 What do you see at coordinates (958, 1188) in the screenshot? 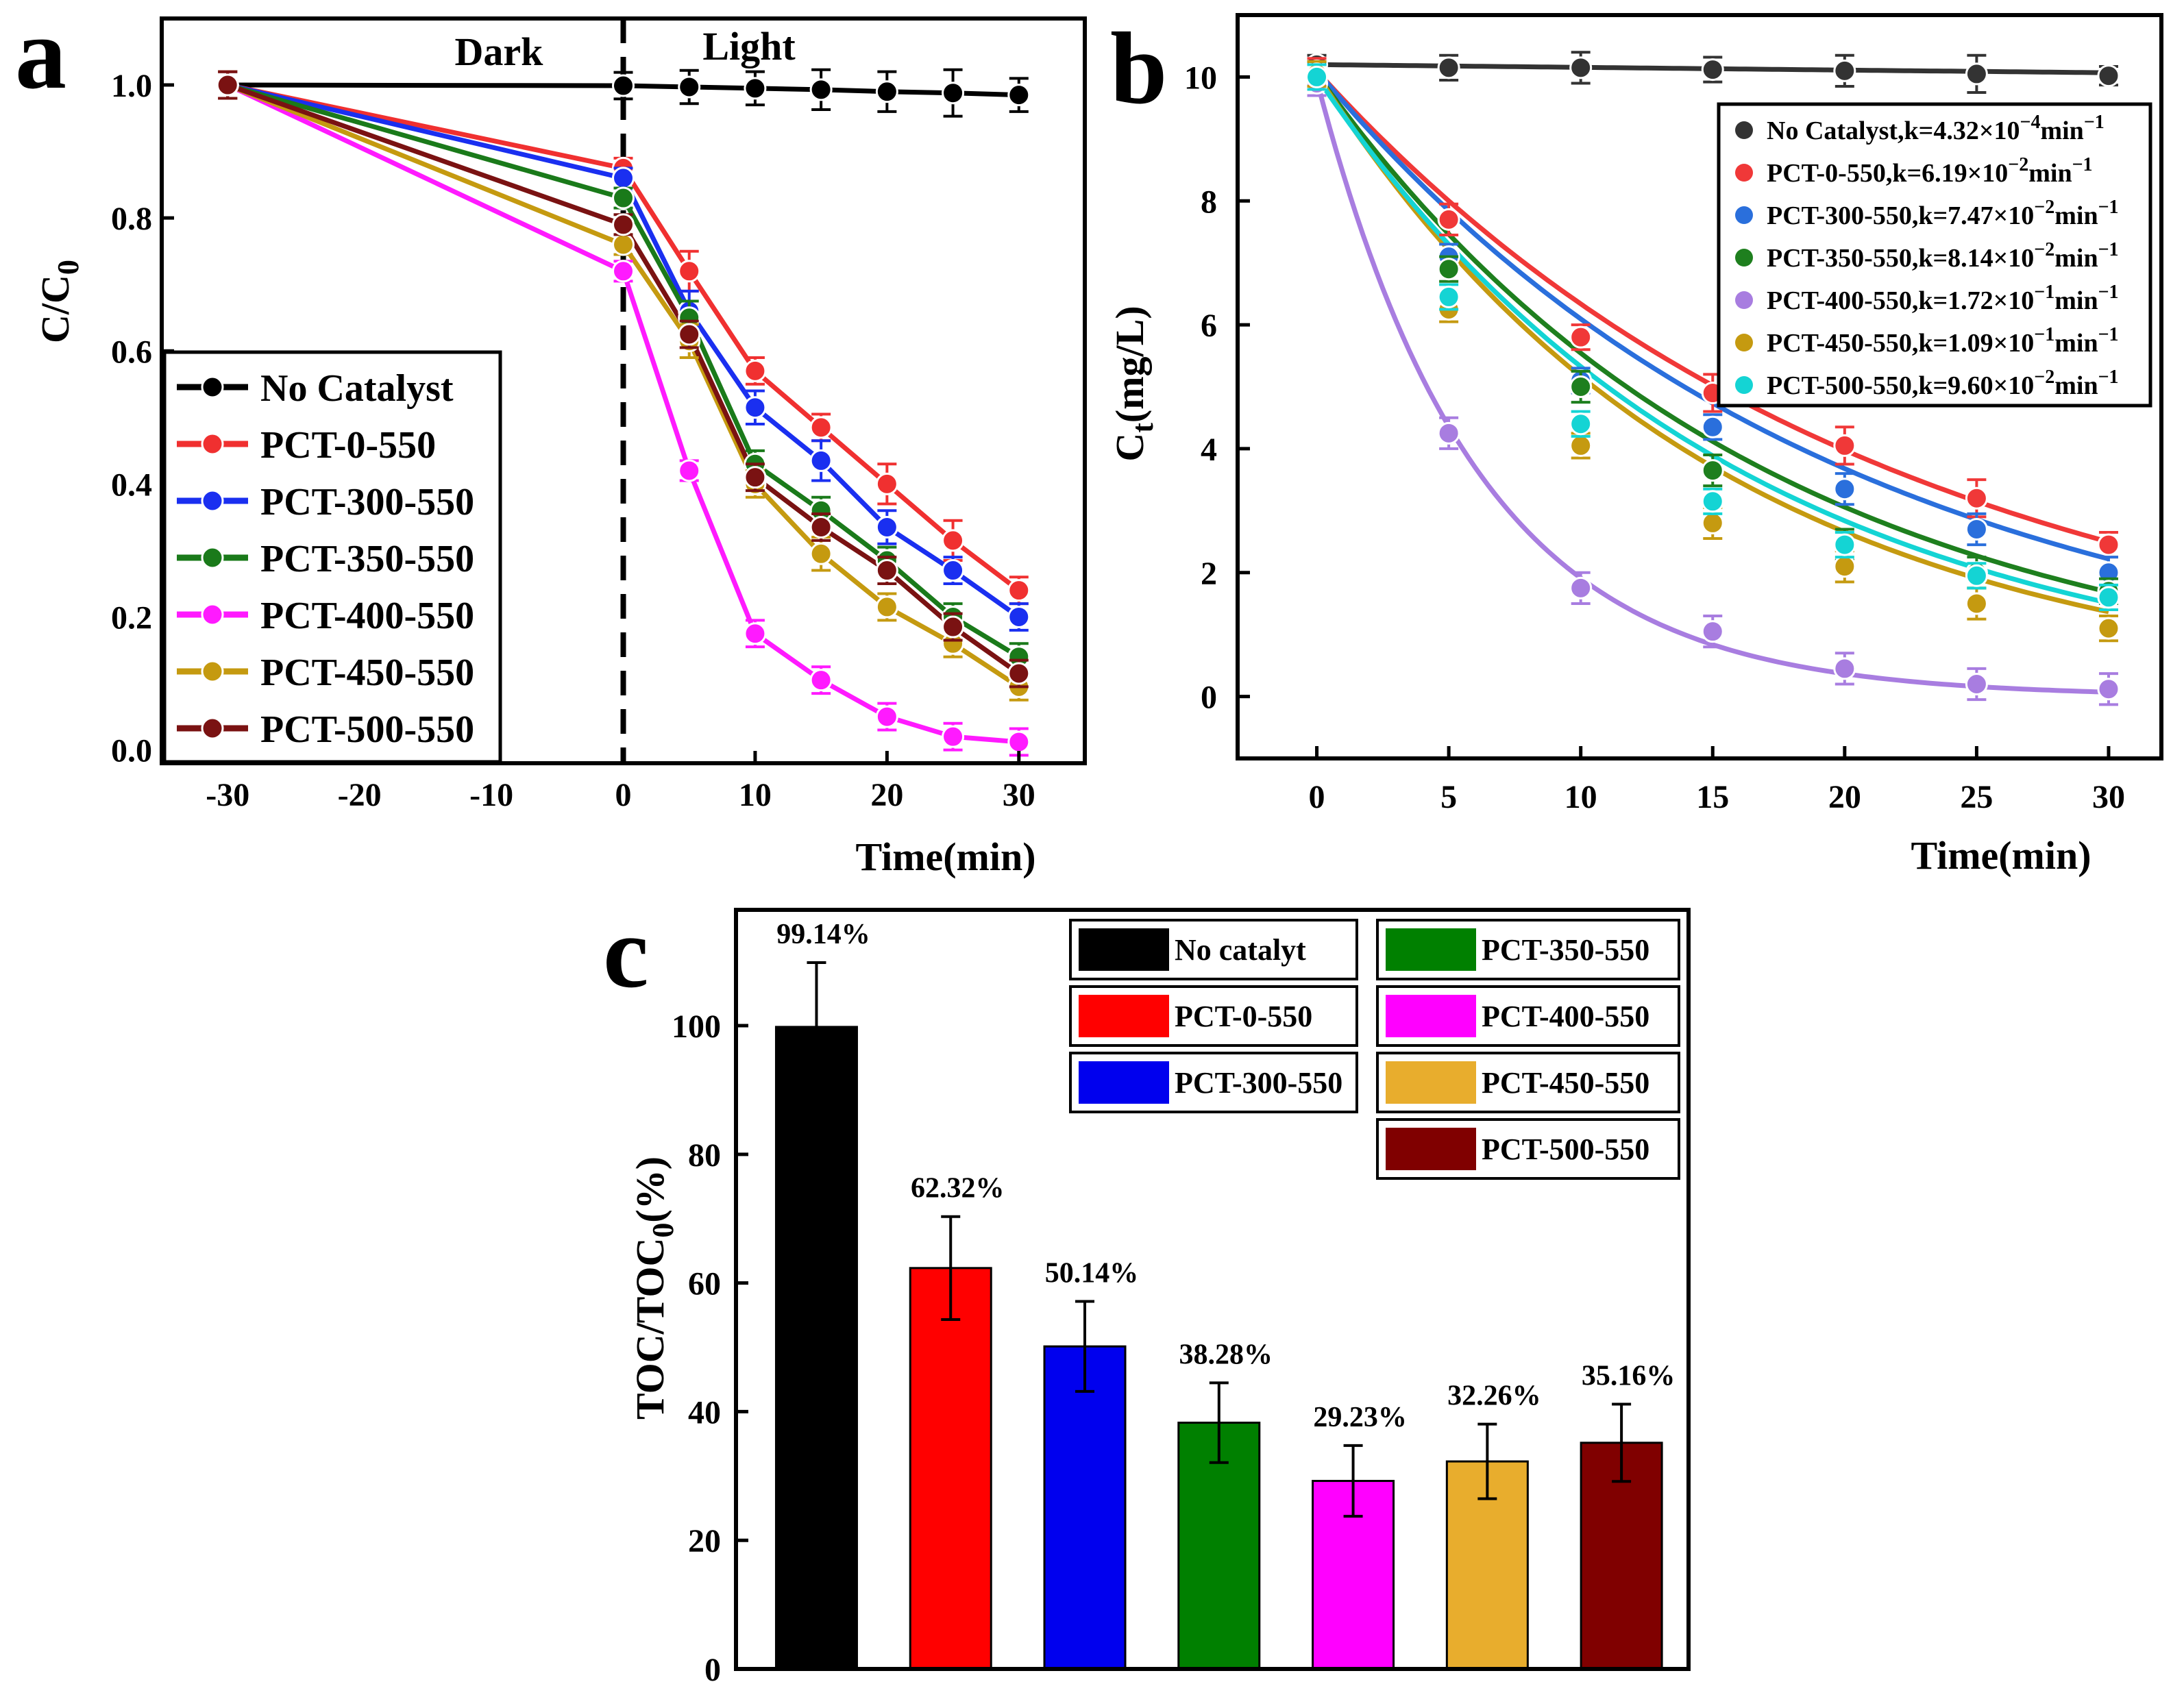
I see `panel-c-value-label: 62.32%` at bounding box center [958, 1188].